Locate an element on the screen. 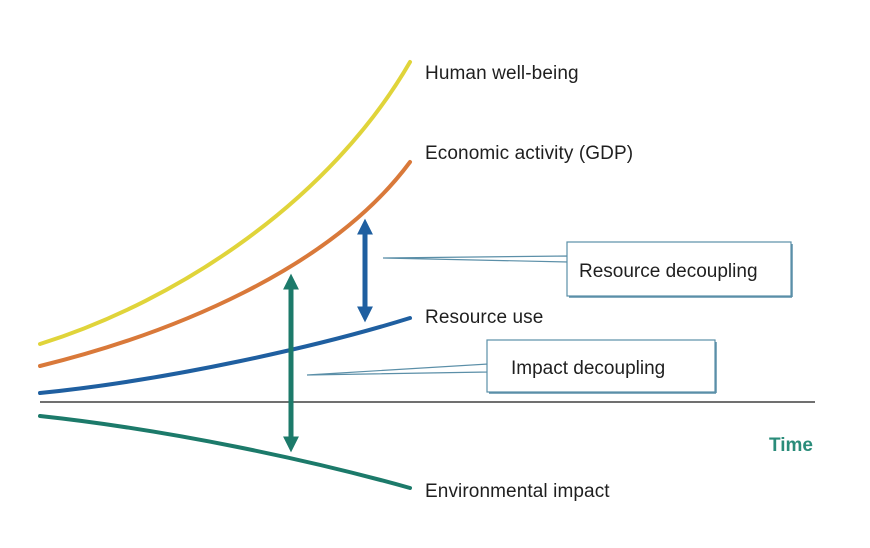 The image size is (870, 548). time-axis-label: Time is located at coordinates (791, 445).